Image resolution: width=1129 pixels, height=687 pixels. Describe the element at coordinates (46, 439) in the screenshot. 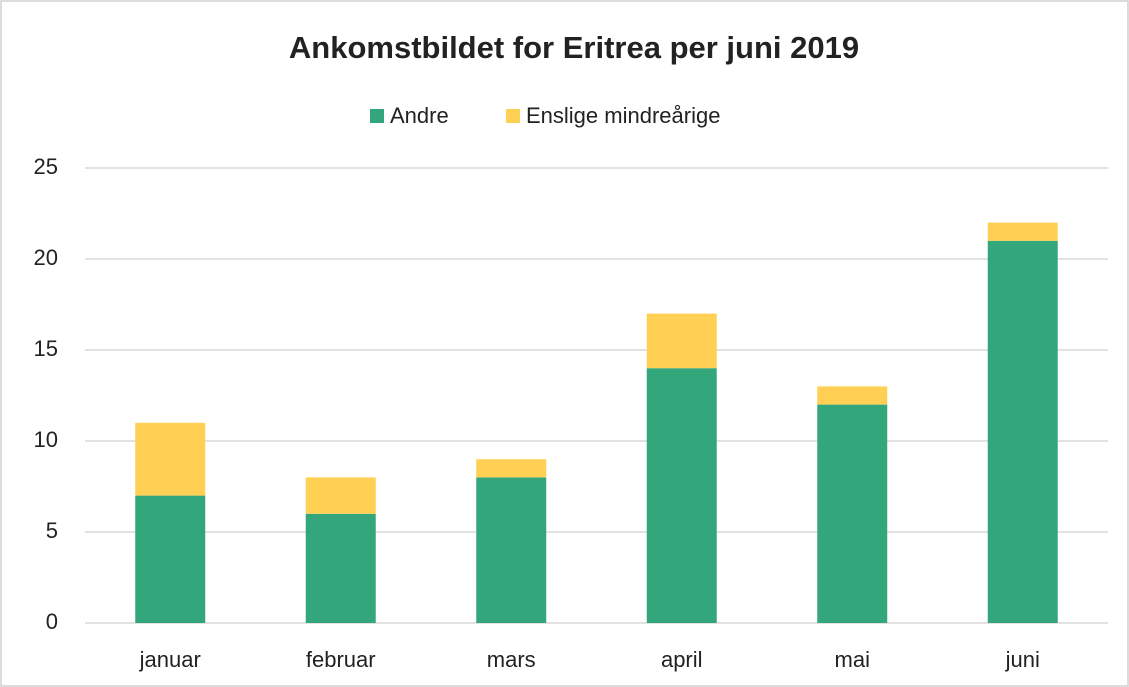

I see `y-tick-label: 10` at that location.